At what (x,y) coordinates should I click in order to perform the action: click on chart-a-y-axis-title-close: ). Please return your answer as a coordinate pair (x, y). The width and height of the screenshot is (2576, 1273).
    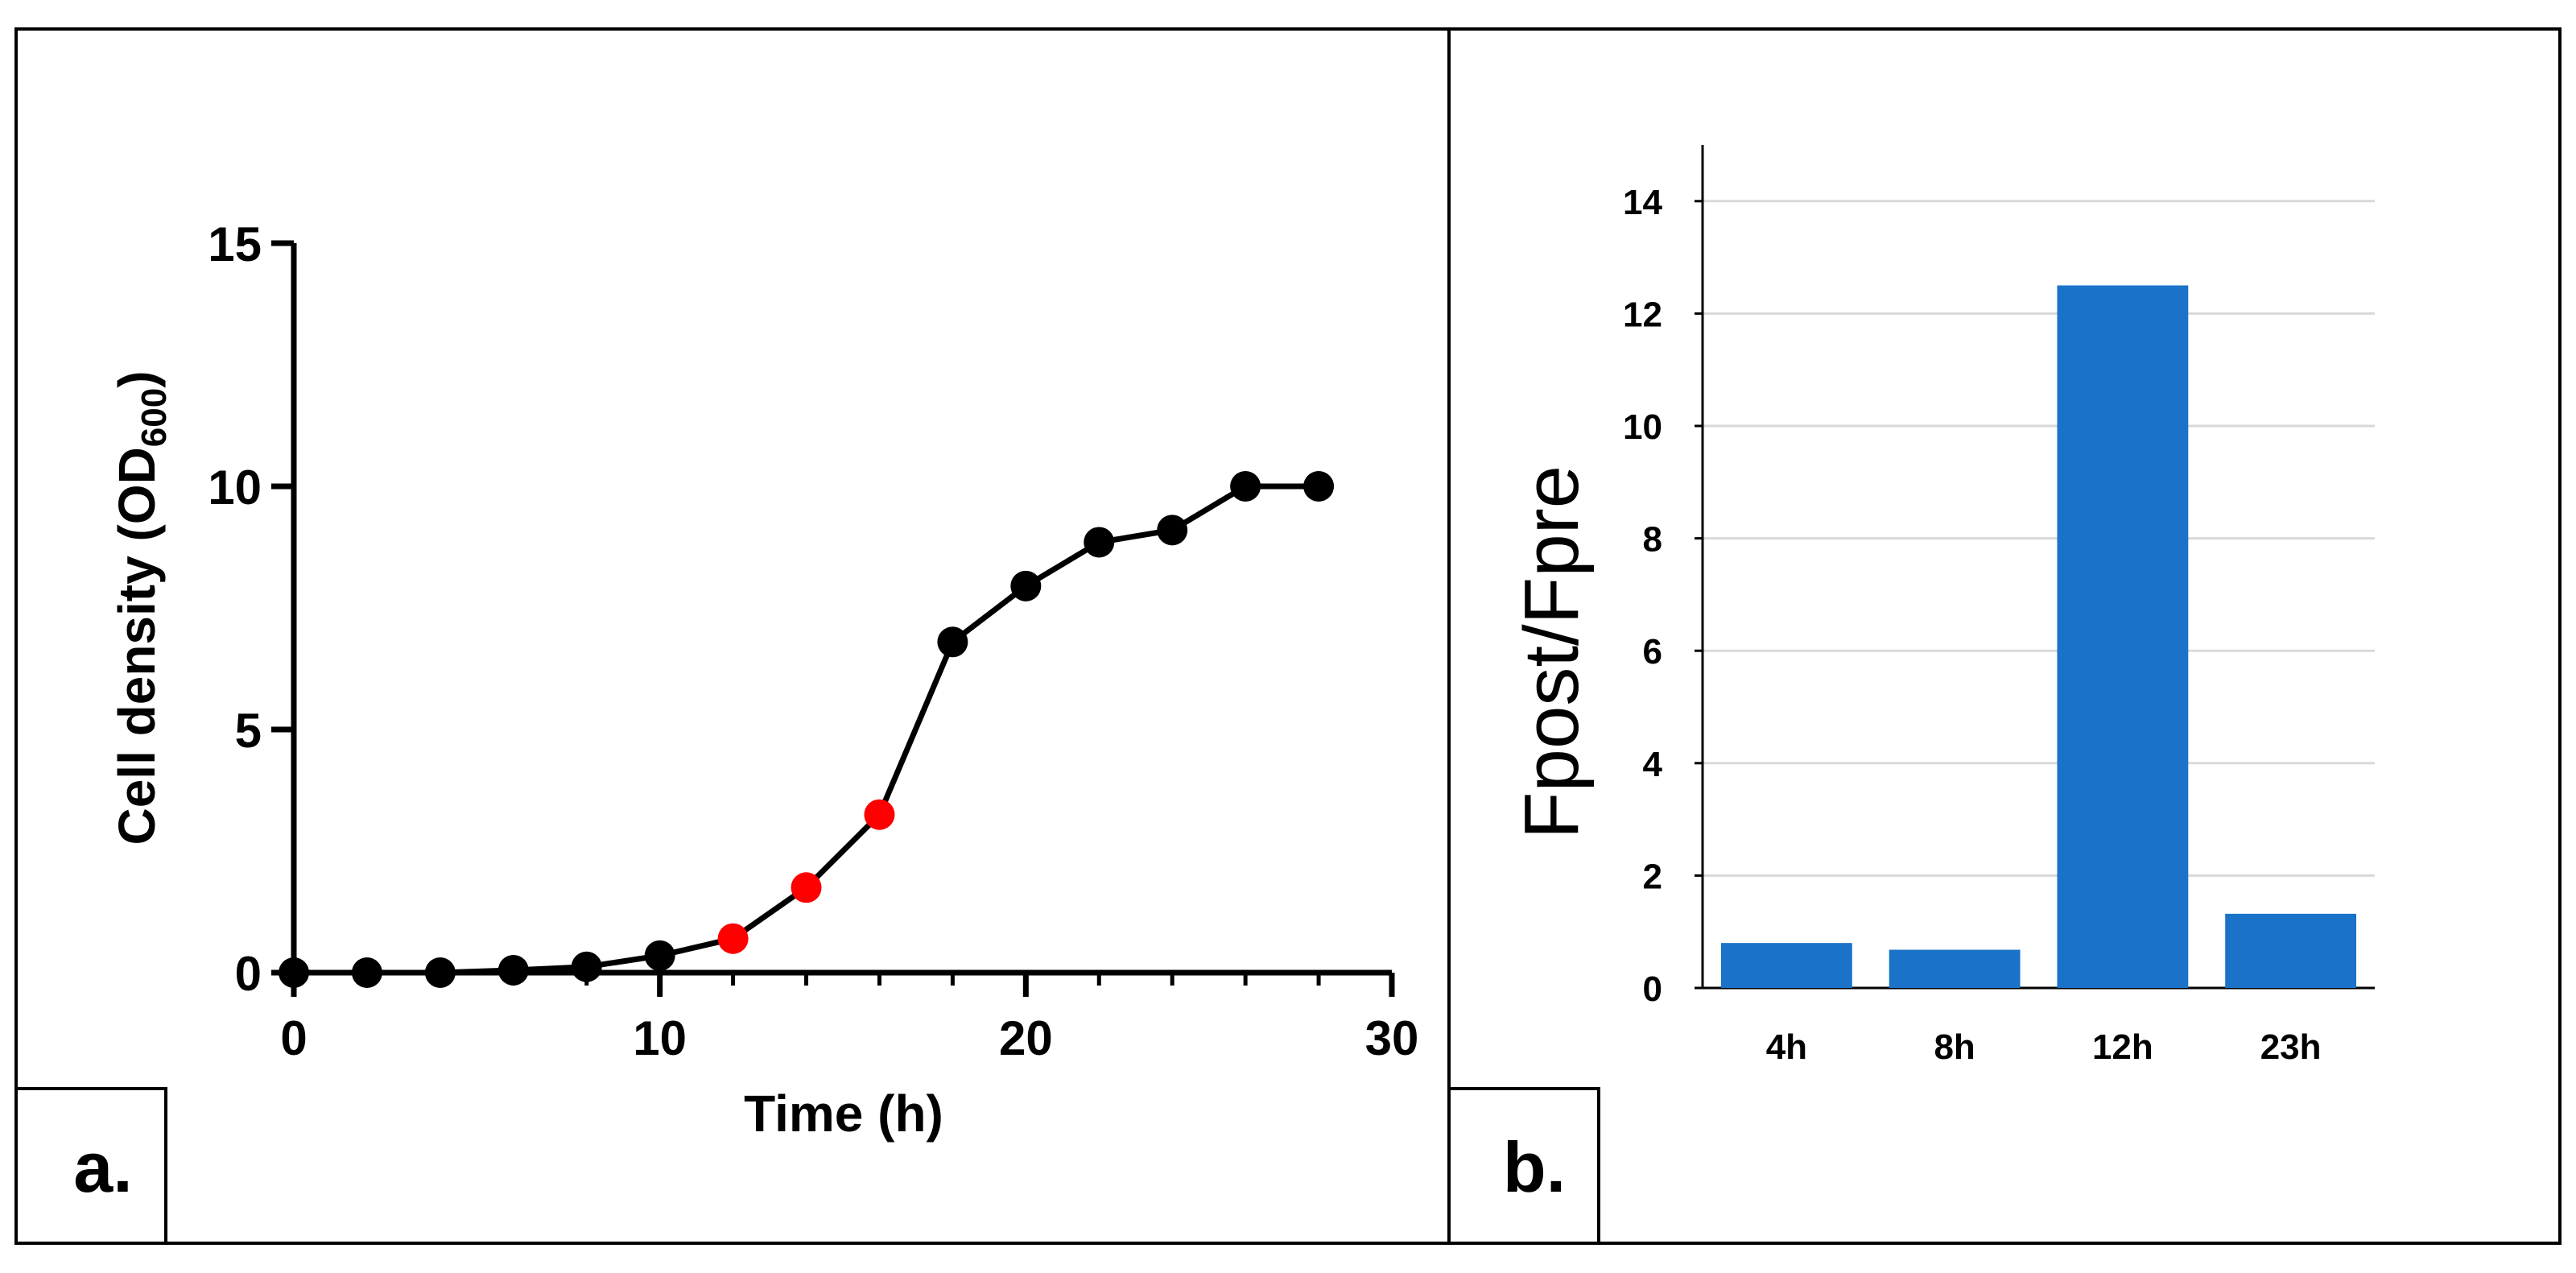
    Looking at the image, I should click on (137, 378).